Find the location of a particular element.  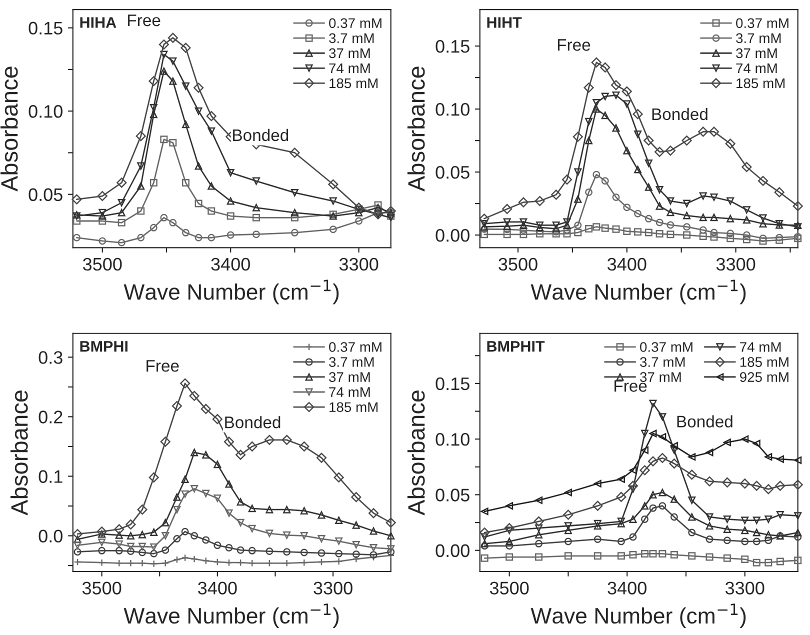

annotation: HIHA is located at coordinates (98, 22).